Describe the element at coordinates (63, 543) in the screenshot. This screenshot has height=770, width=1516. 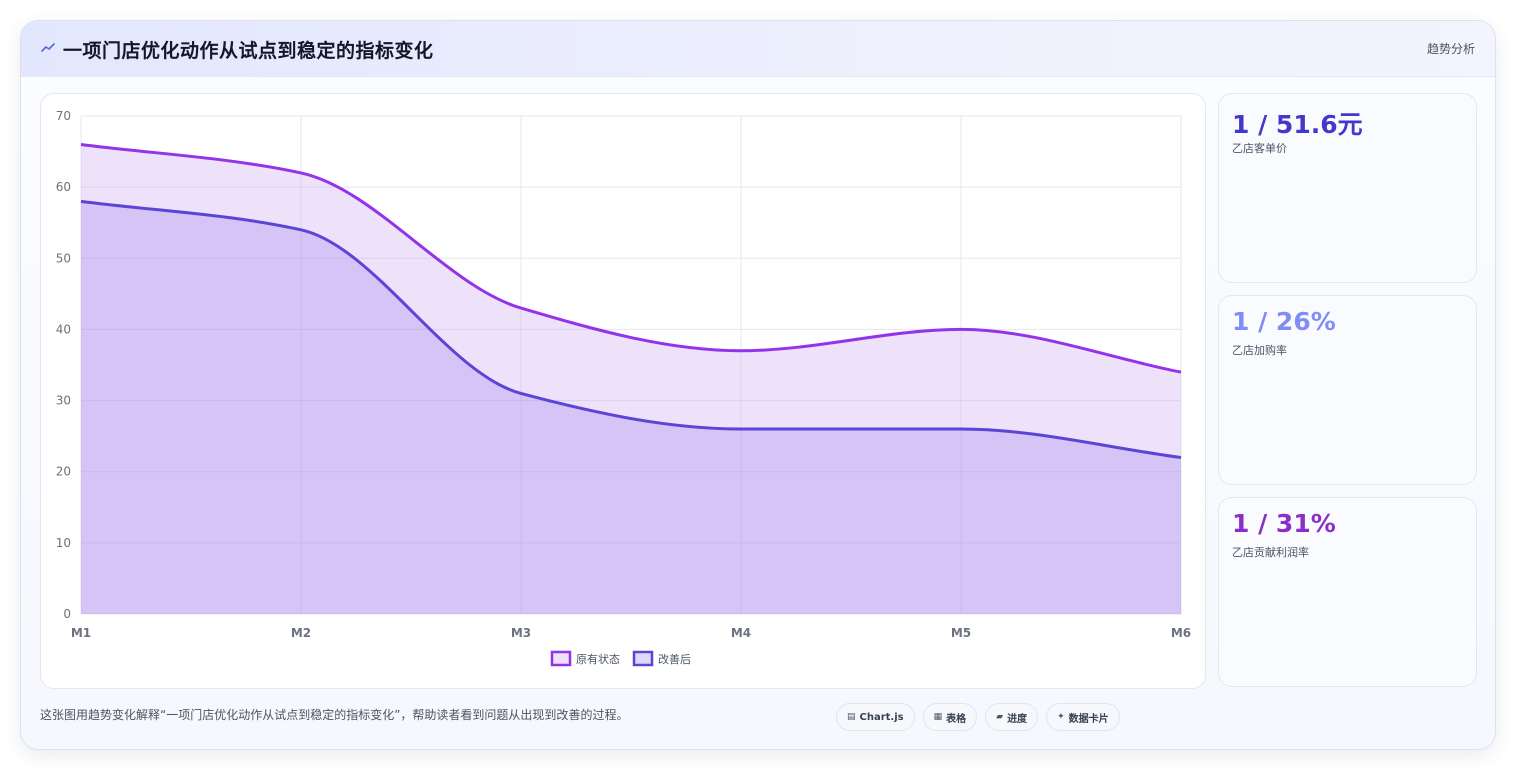
I see `y-tick-label: 10` at that location.